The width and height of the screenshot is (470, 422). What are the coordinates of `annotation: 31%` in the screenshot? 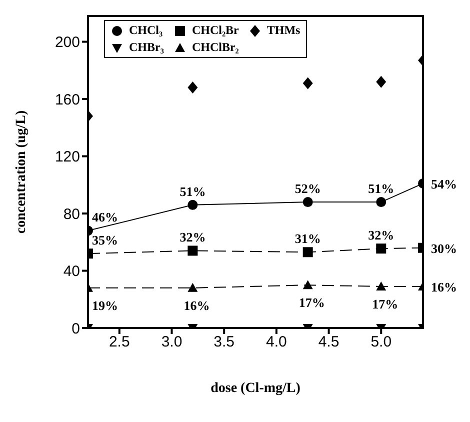 It's located at (307, 238).